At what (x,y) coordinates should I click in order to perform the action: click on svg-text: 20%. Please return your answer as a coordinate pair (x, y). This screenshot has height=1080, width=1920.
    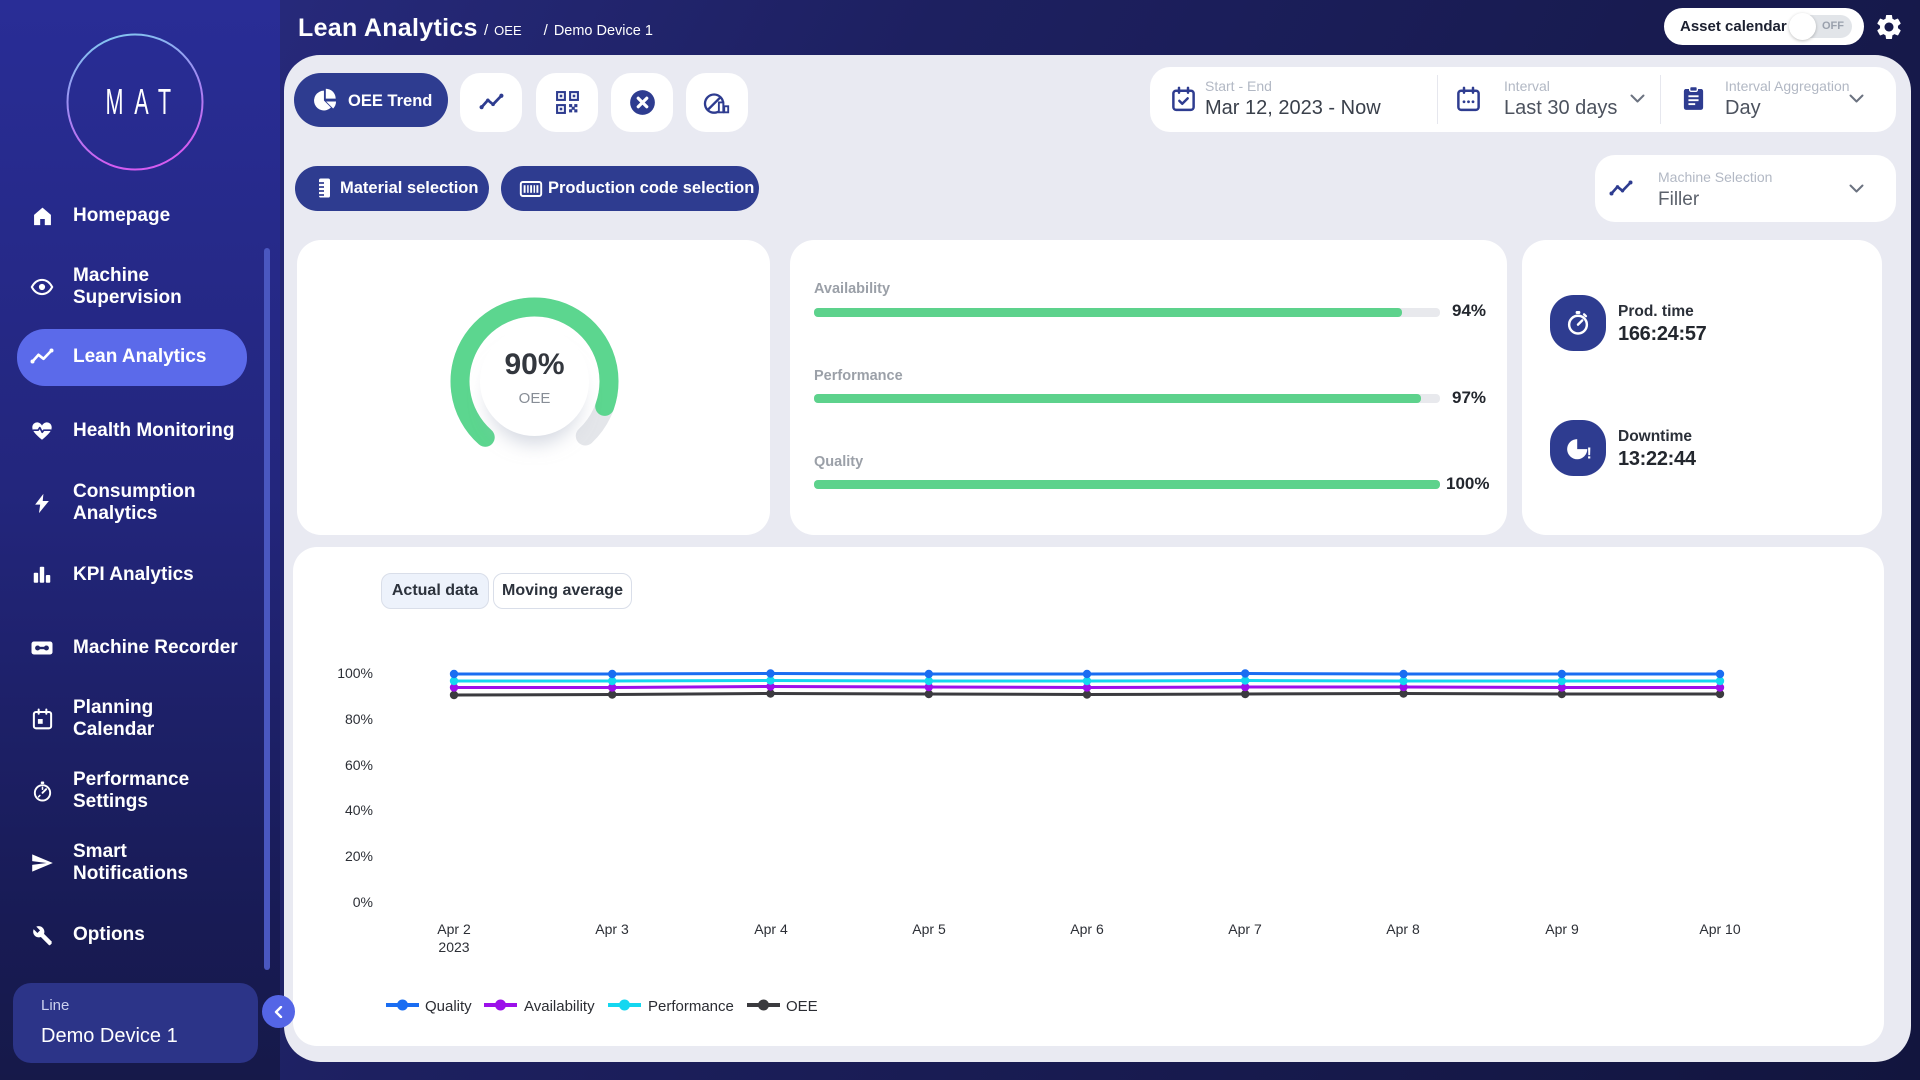
    Looking at the image, I should click on (359, 856).